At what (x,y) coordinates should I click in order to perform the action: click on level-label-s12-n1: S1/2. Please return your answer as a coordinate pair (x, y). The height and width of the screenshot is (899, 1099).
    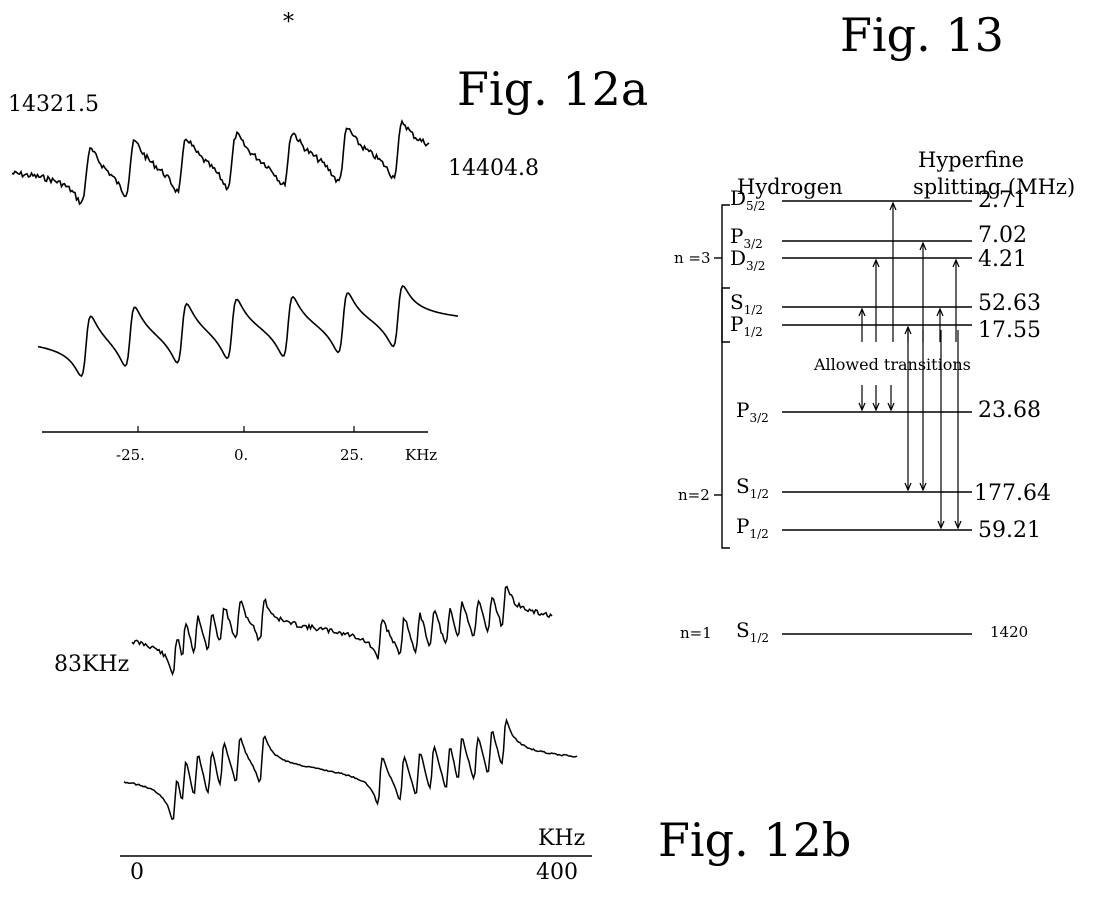
    Looking at the image, I should click on (753, 631).